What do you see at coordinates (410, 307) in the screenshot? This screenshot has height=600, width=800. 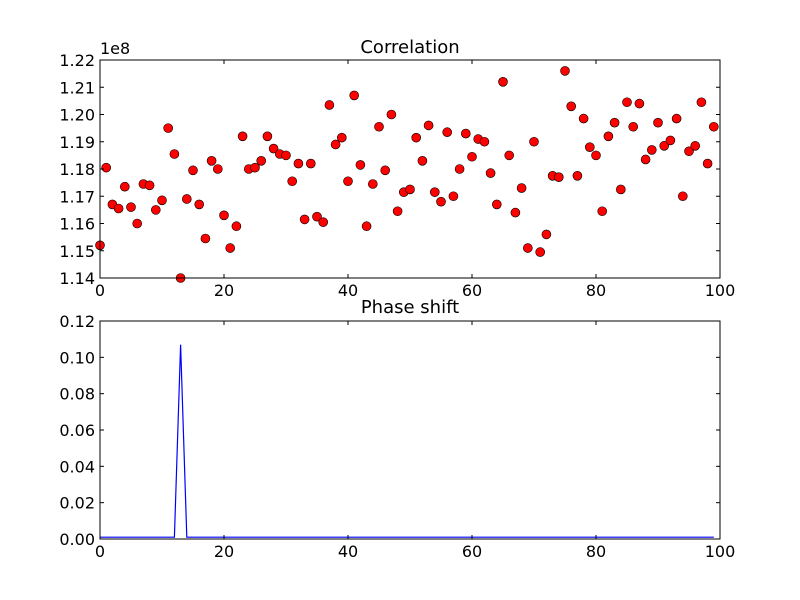 I see `chart-title: Phase shift` at bounding box center [410, 307].